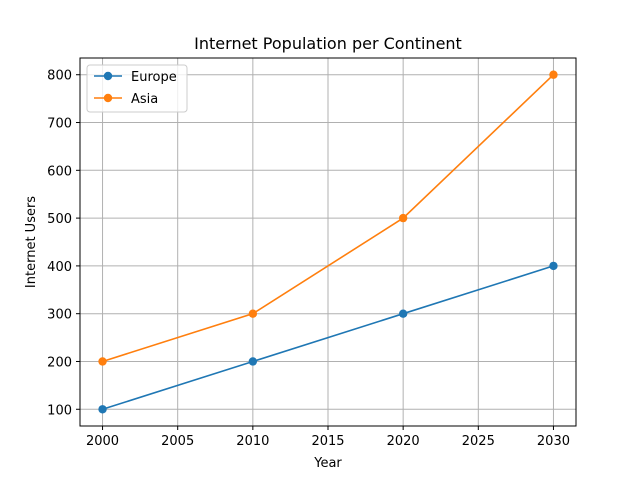 The image size is (640, 480). Describe the element at coordinates (403, 441) in the screenshot. I see `x-tick-label: 2020` at that location.